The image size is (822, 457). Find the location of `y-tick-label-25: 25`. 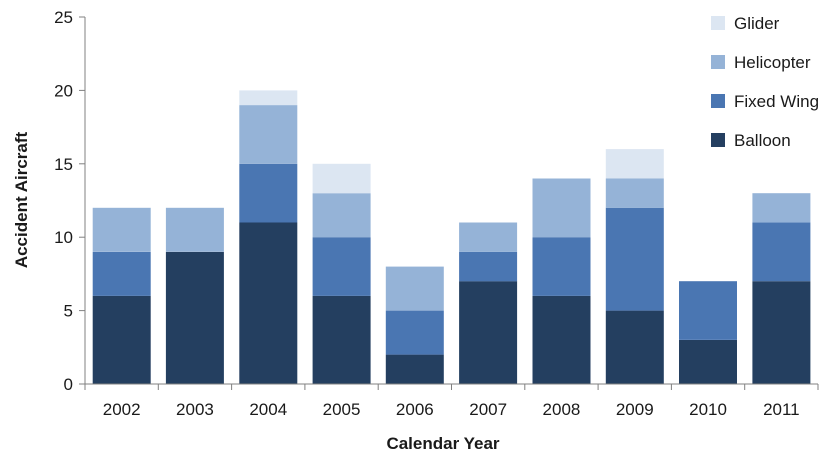

y-tick-label-25: 25 is located at coordinates (63, 17).